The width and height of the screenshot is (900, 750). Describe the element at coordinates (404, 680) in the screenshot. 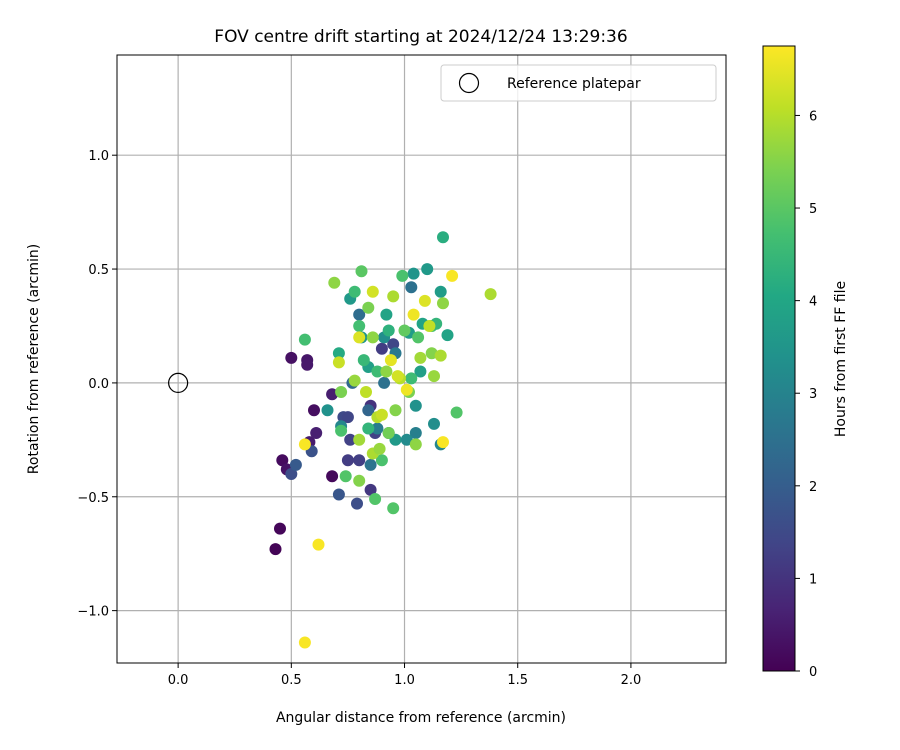

I see `x-tick-label: 1.0` at that location.